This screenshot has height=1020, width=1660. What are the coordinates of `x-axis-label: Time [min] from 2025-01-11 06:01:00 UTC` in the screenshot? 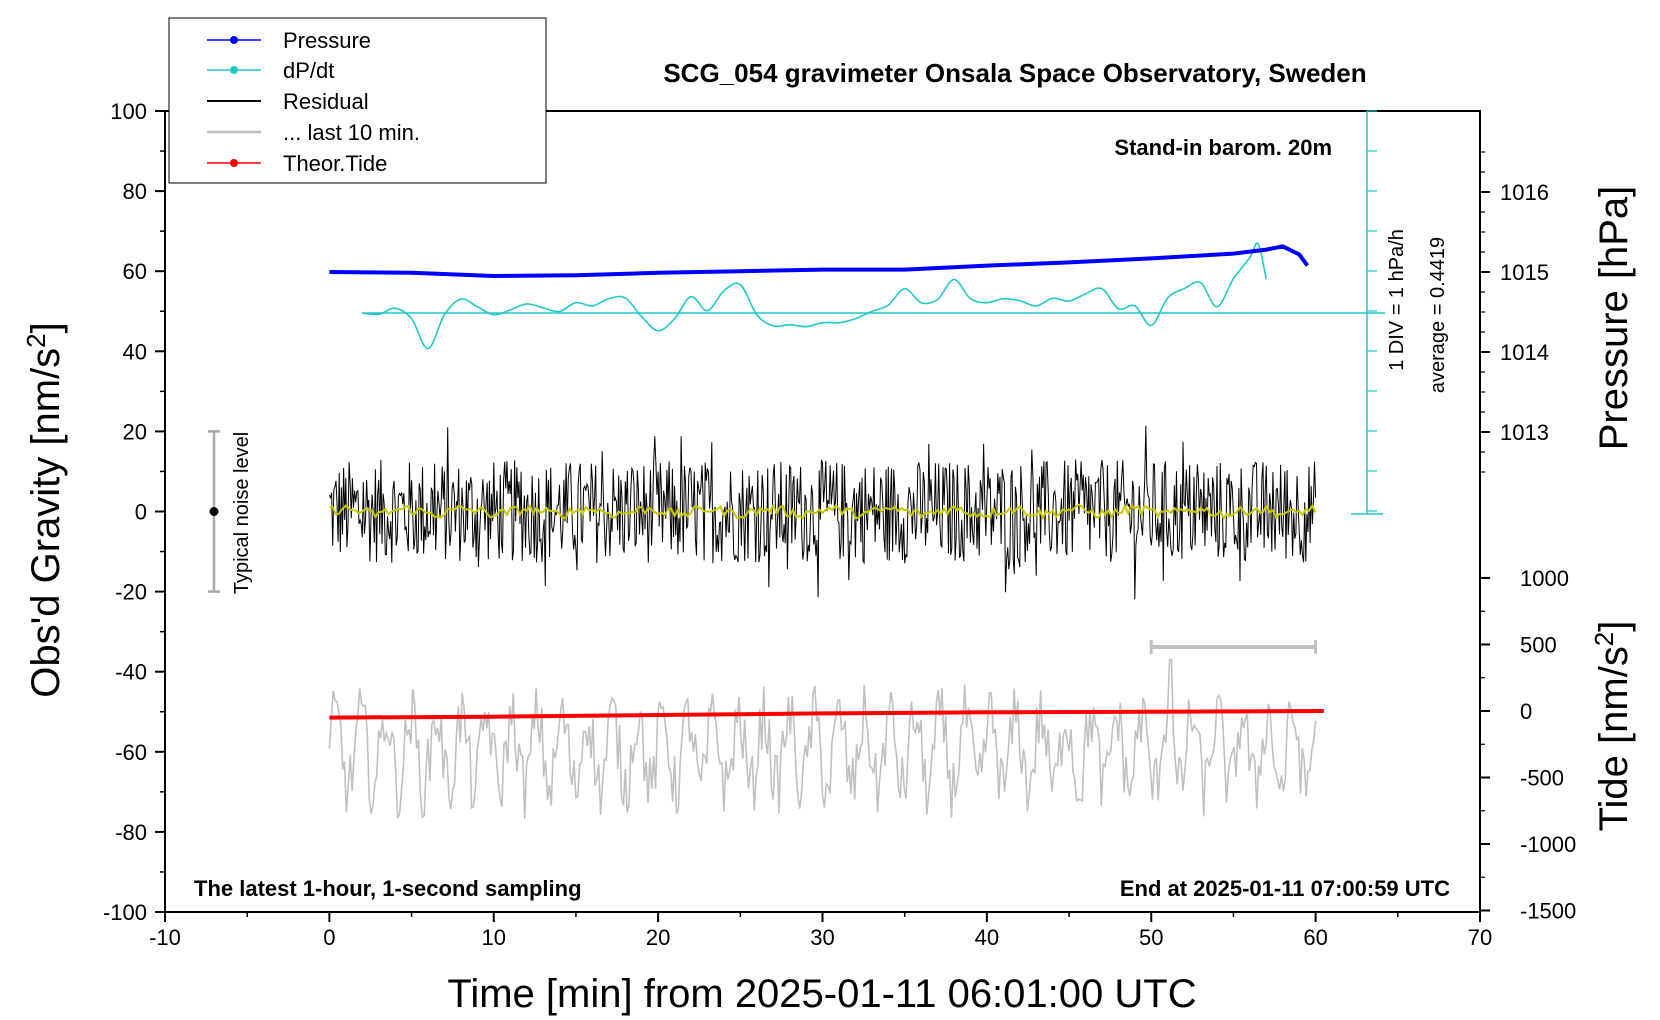 It's located at (821, 994).